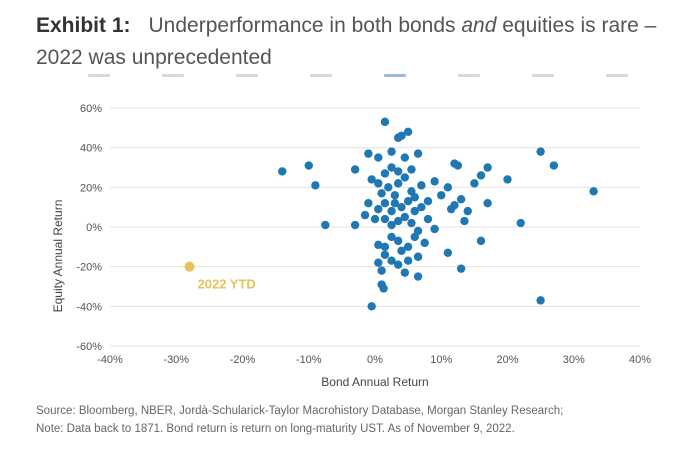  I want to click on y-tick-label: -60%, so click(89, 347).